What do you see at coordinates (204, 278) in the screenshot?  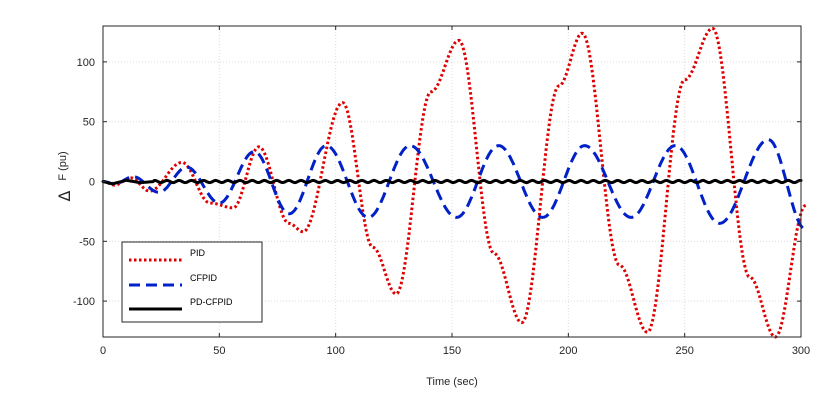 I see `legend-entry-label: CFPID` at bounding box center [204, 278].